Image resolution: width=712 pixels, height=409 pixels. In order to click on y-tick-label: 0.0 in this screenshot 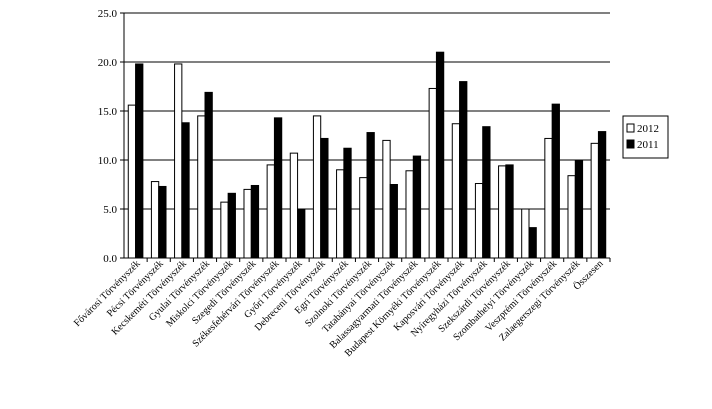, I will do `click(110, 259)`.